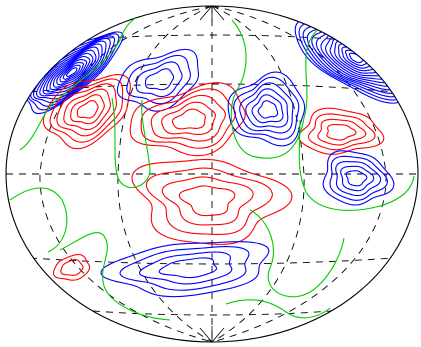 This screenshot has width=421, height=347. I want to click on south-pole-marker, so click(212, 334).